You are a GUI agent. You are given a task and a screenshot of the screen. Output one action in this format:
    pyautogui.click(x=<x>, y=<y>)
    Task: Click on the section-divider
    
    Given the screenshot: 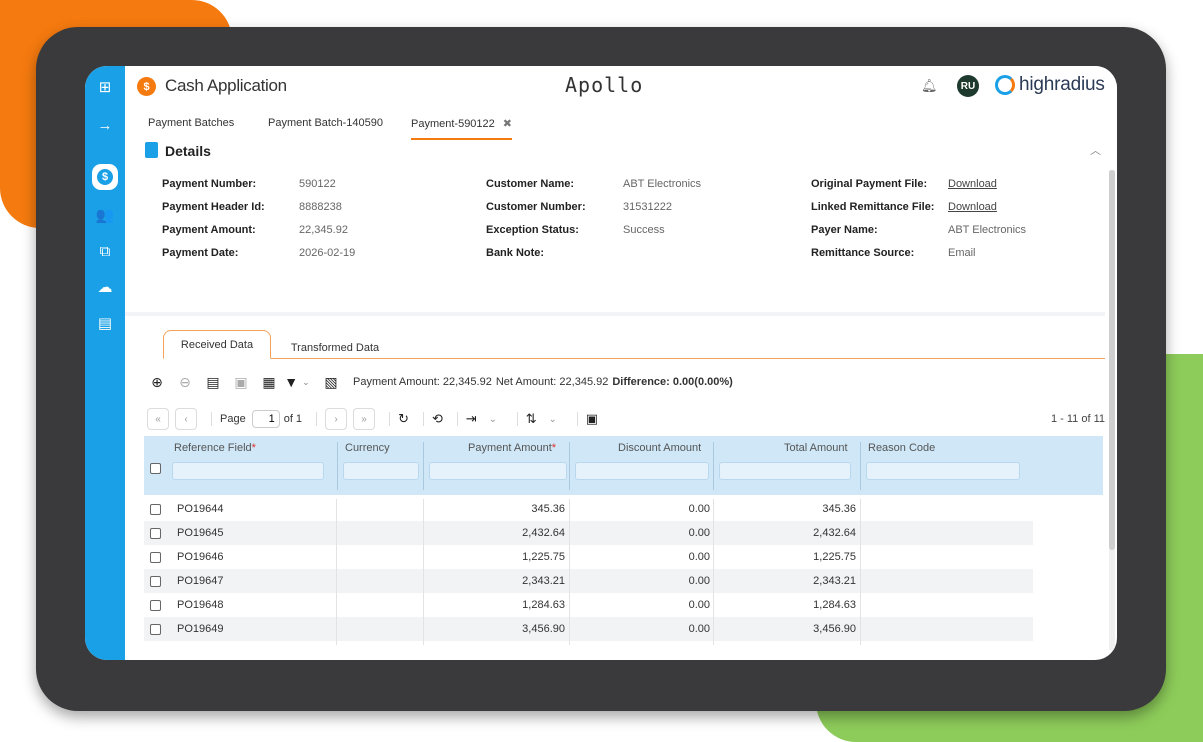 What is the action you would take?
    pyautogui.click(x=615, y=314)
    